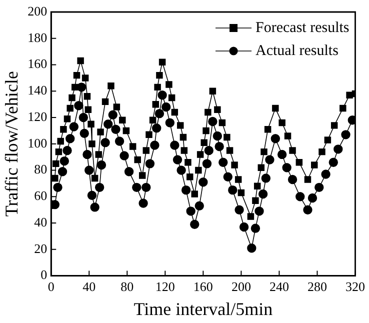  I want to click on y-tick-label: 20, so click(41, 248).